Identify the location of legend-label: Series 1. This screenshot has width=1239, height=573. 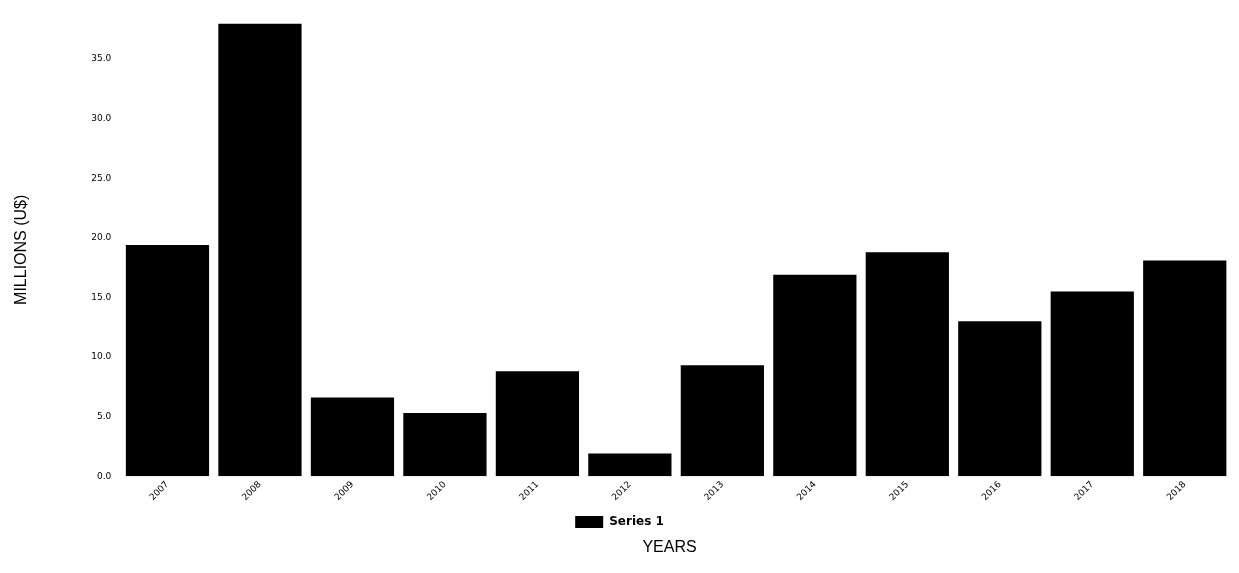
(636, 521).